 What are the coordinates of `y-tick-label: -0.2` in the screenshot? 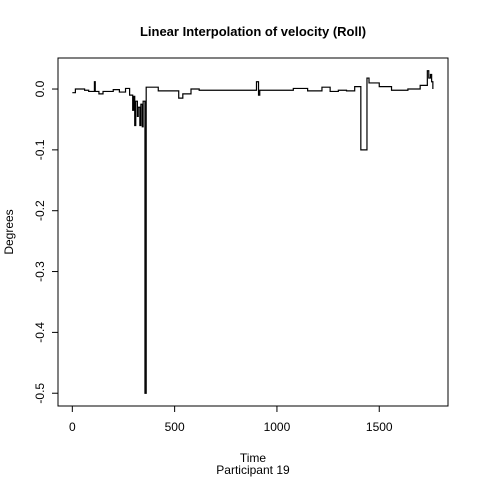 It's located at (40, 210).